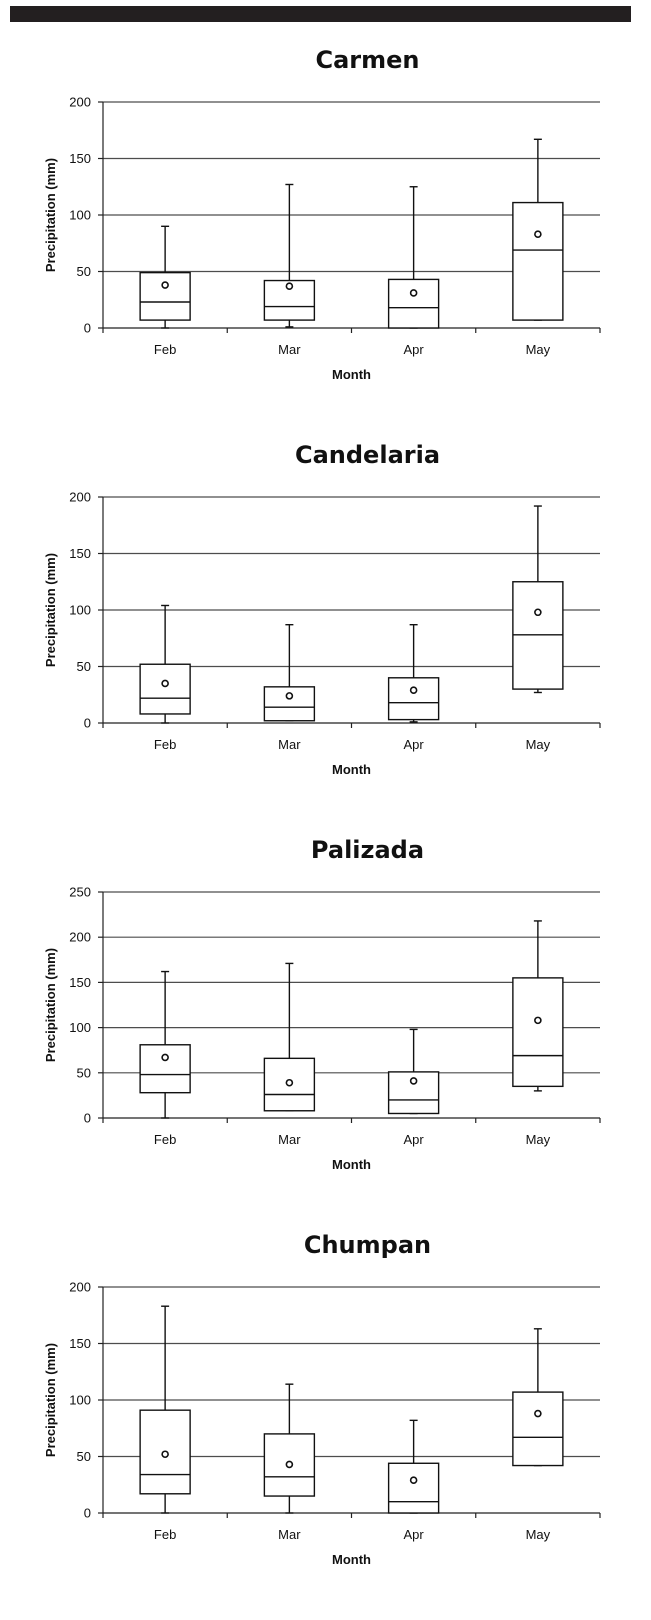 The image size is (651, 1620). I want to click on chart-title: Palizada, so click(367, 850).